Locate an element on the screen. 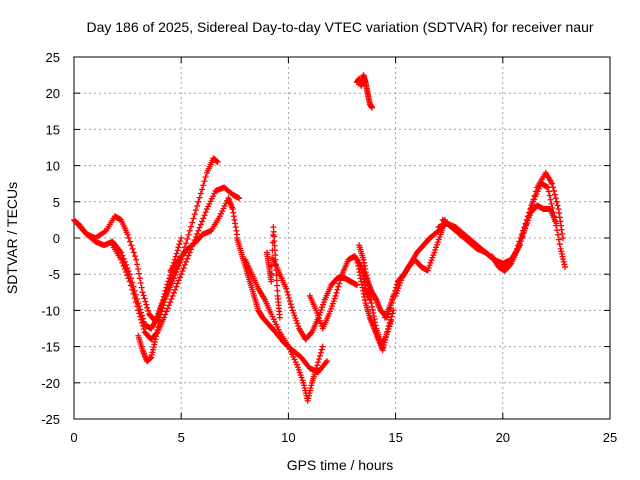 The image size is (640, 480). series-sat-q is located at coordinates (501, 225).